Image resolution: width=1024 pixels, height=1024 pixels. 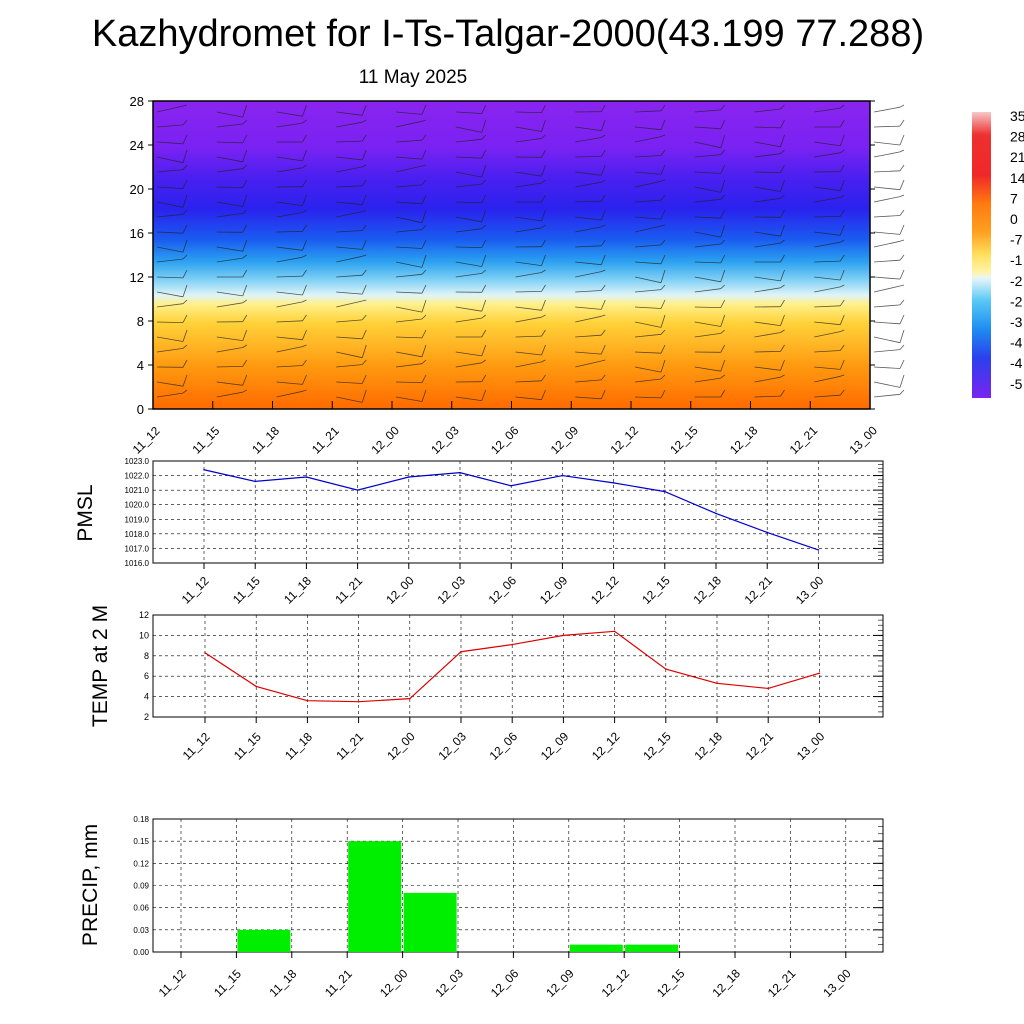 I want to click on y-tick-label: 0.03, so click(x=141, y=930).